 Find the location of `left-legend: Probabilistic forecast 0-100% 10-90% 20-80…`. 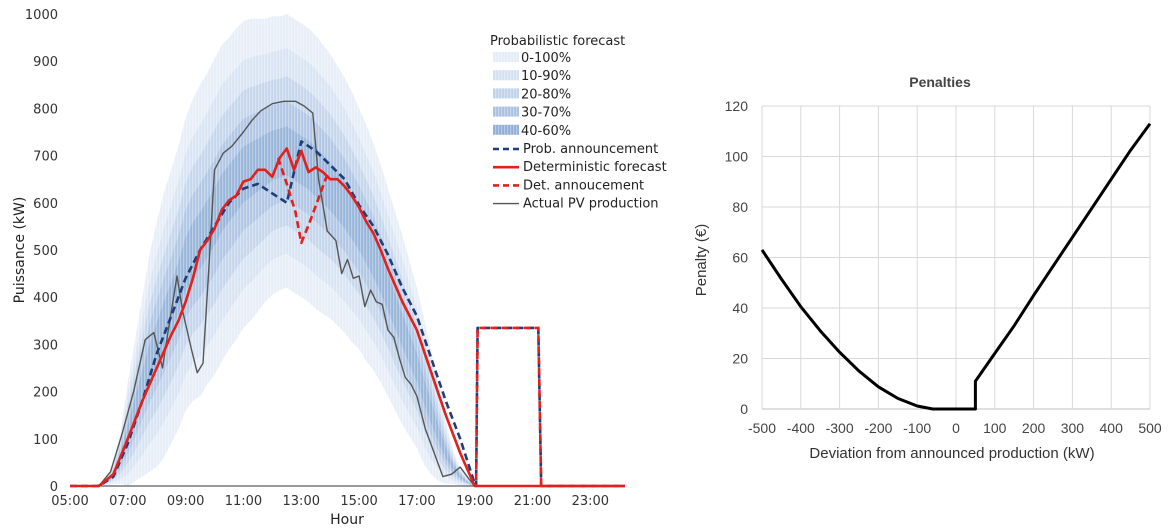

left-legend: Probabilistic forecast 0-100% 10-90% 20-80… is located at coordinates (578, 123).